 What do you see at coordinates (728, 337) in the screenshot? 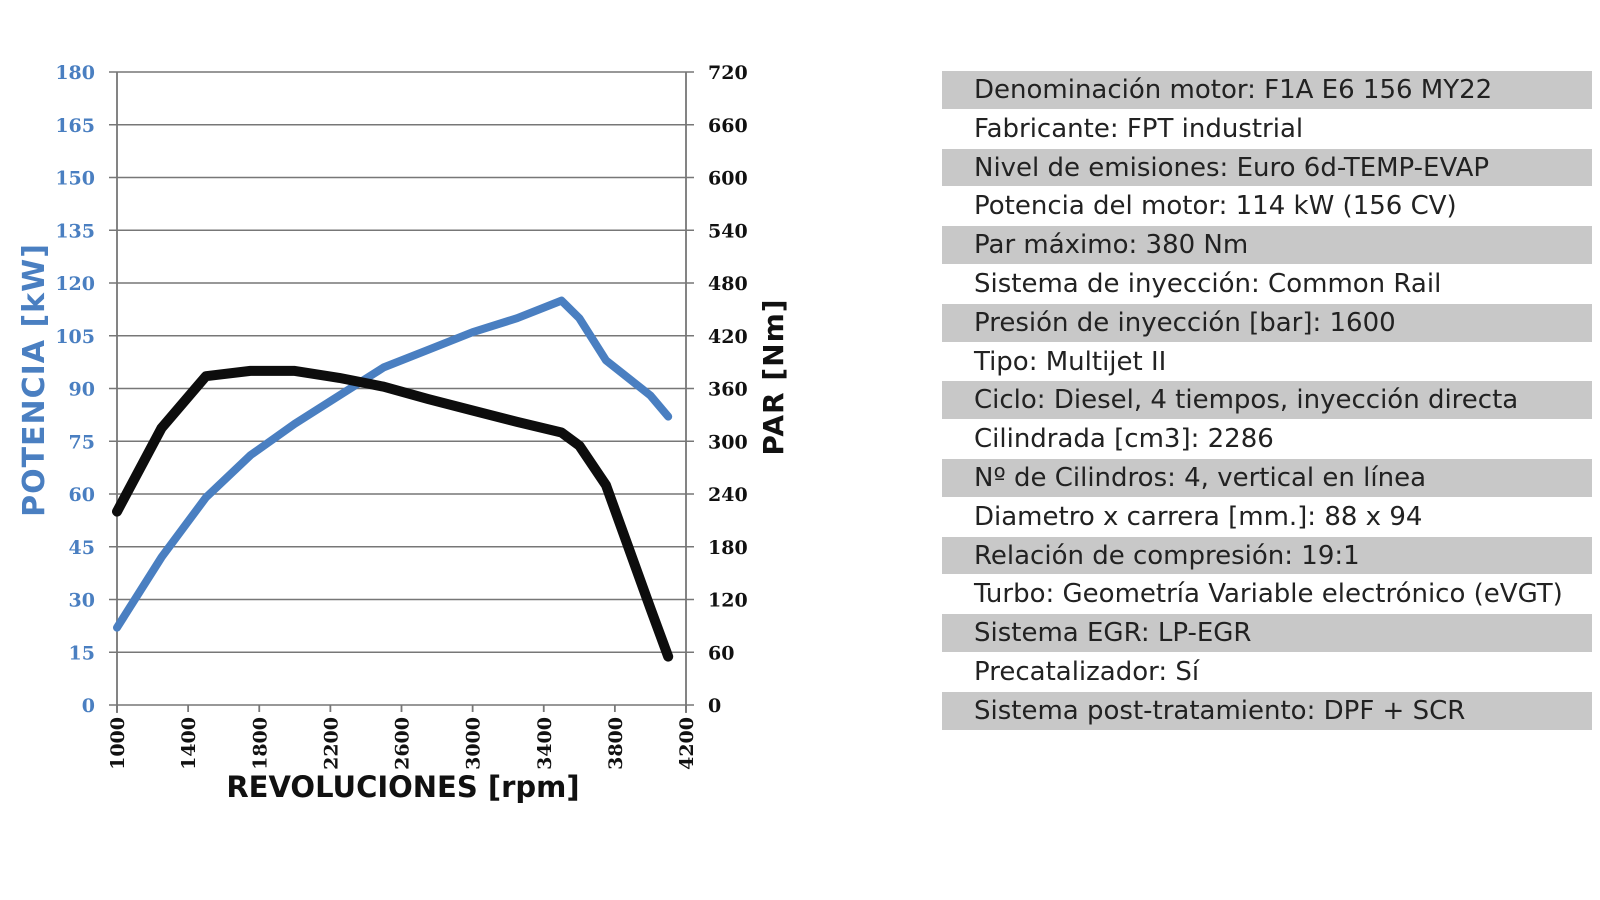
I see `y-right-tick-label: 420` at bounding box center [728, 337].